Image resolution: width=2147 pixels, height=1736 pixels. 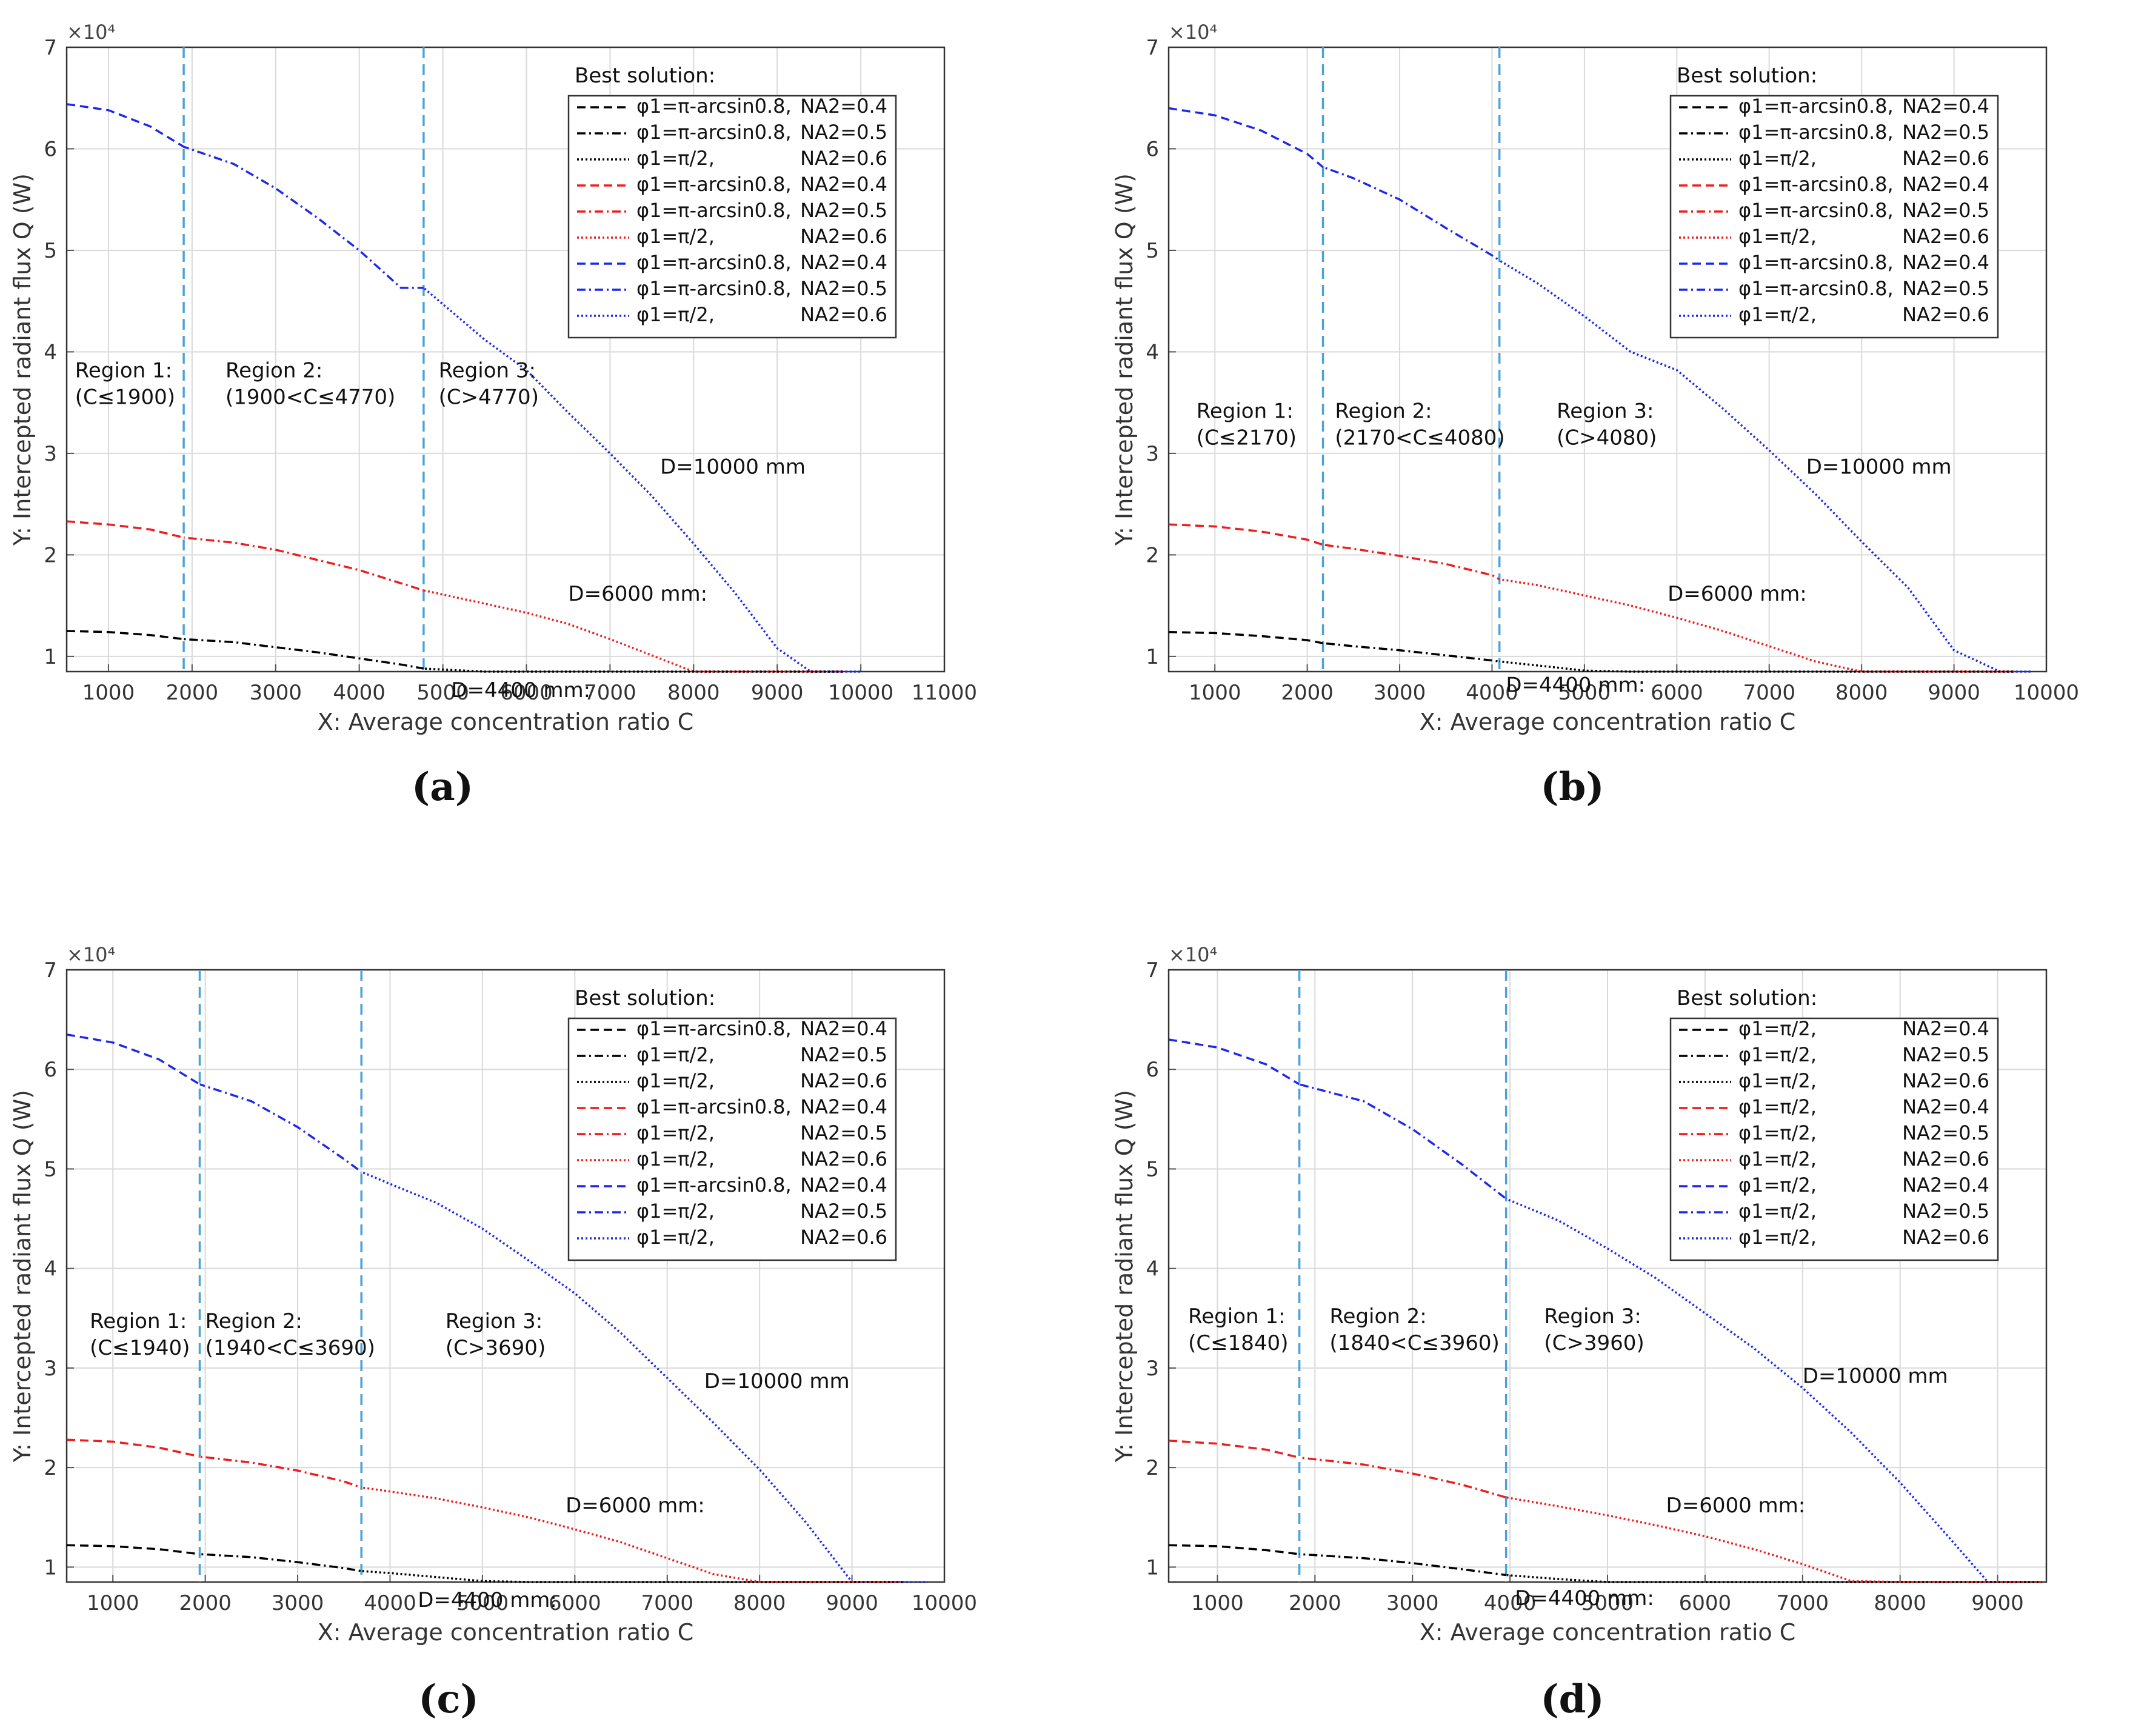 What do you see at coordinates (310, 397) in the screenshot?
I see `region-range-2: (1900<C≤4770)` at bounding box center [310, 397].